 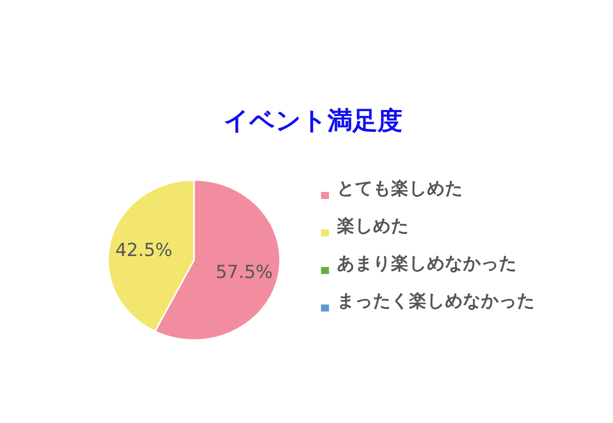 I want to click on title: イベント満足度, so click(x=313, y=120).